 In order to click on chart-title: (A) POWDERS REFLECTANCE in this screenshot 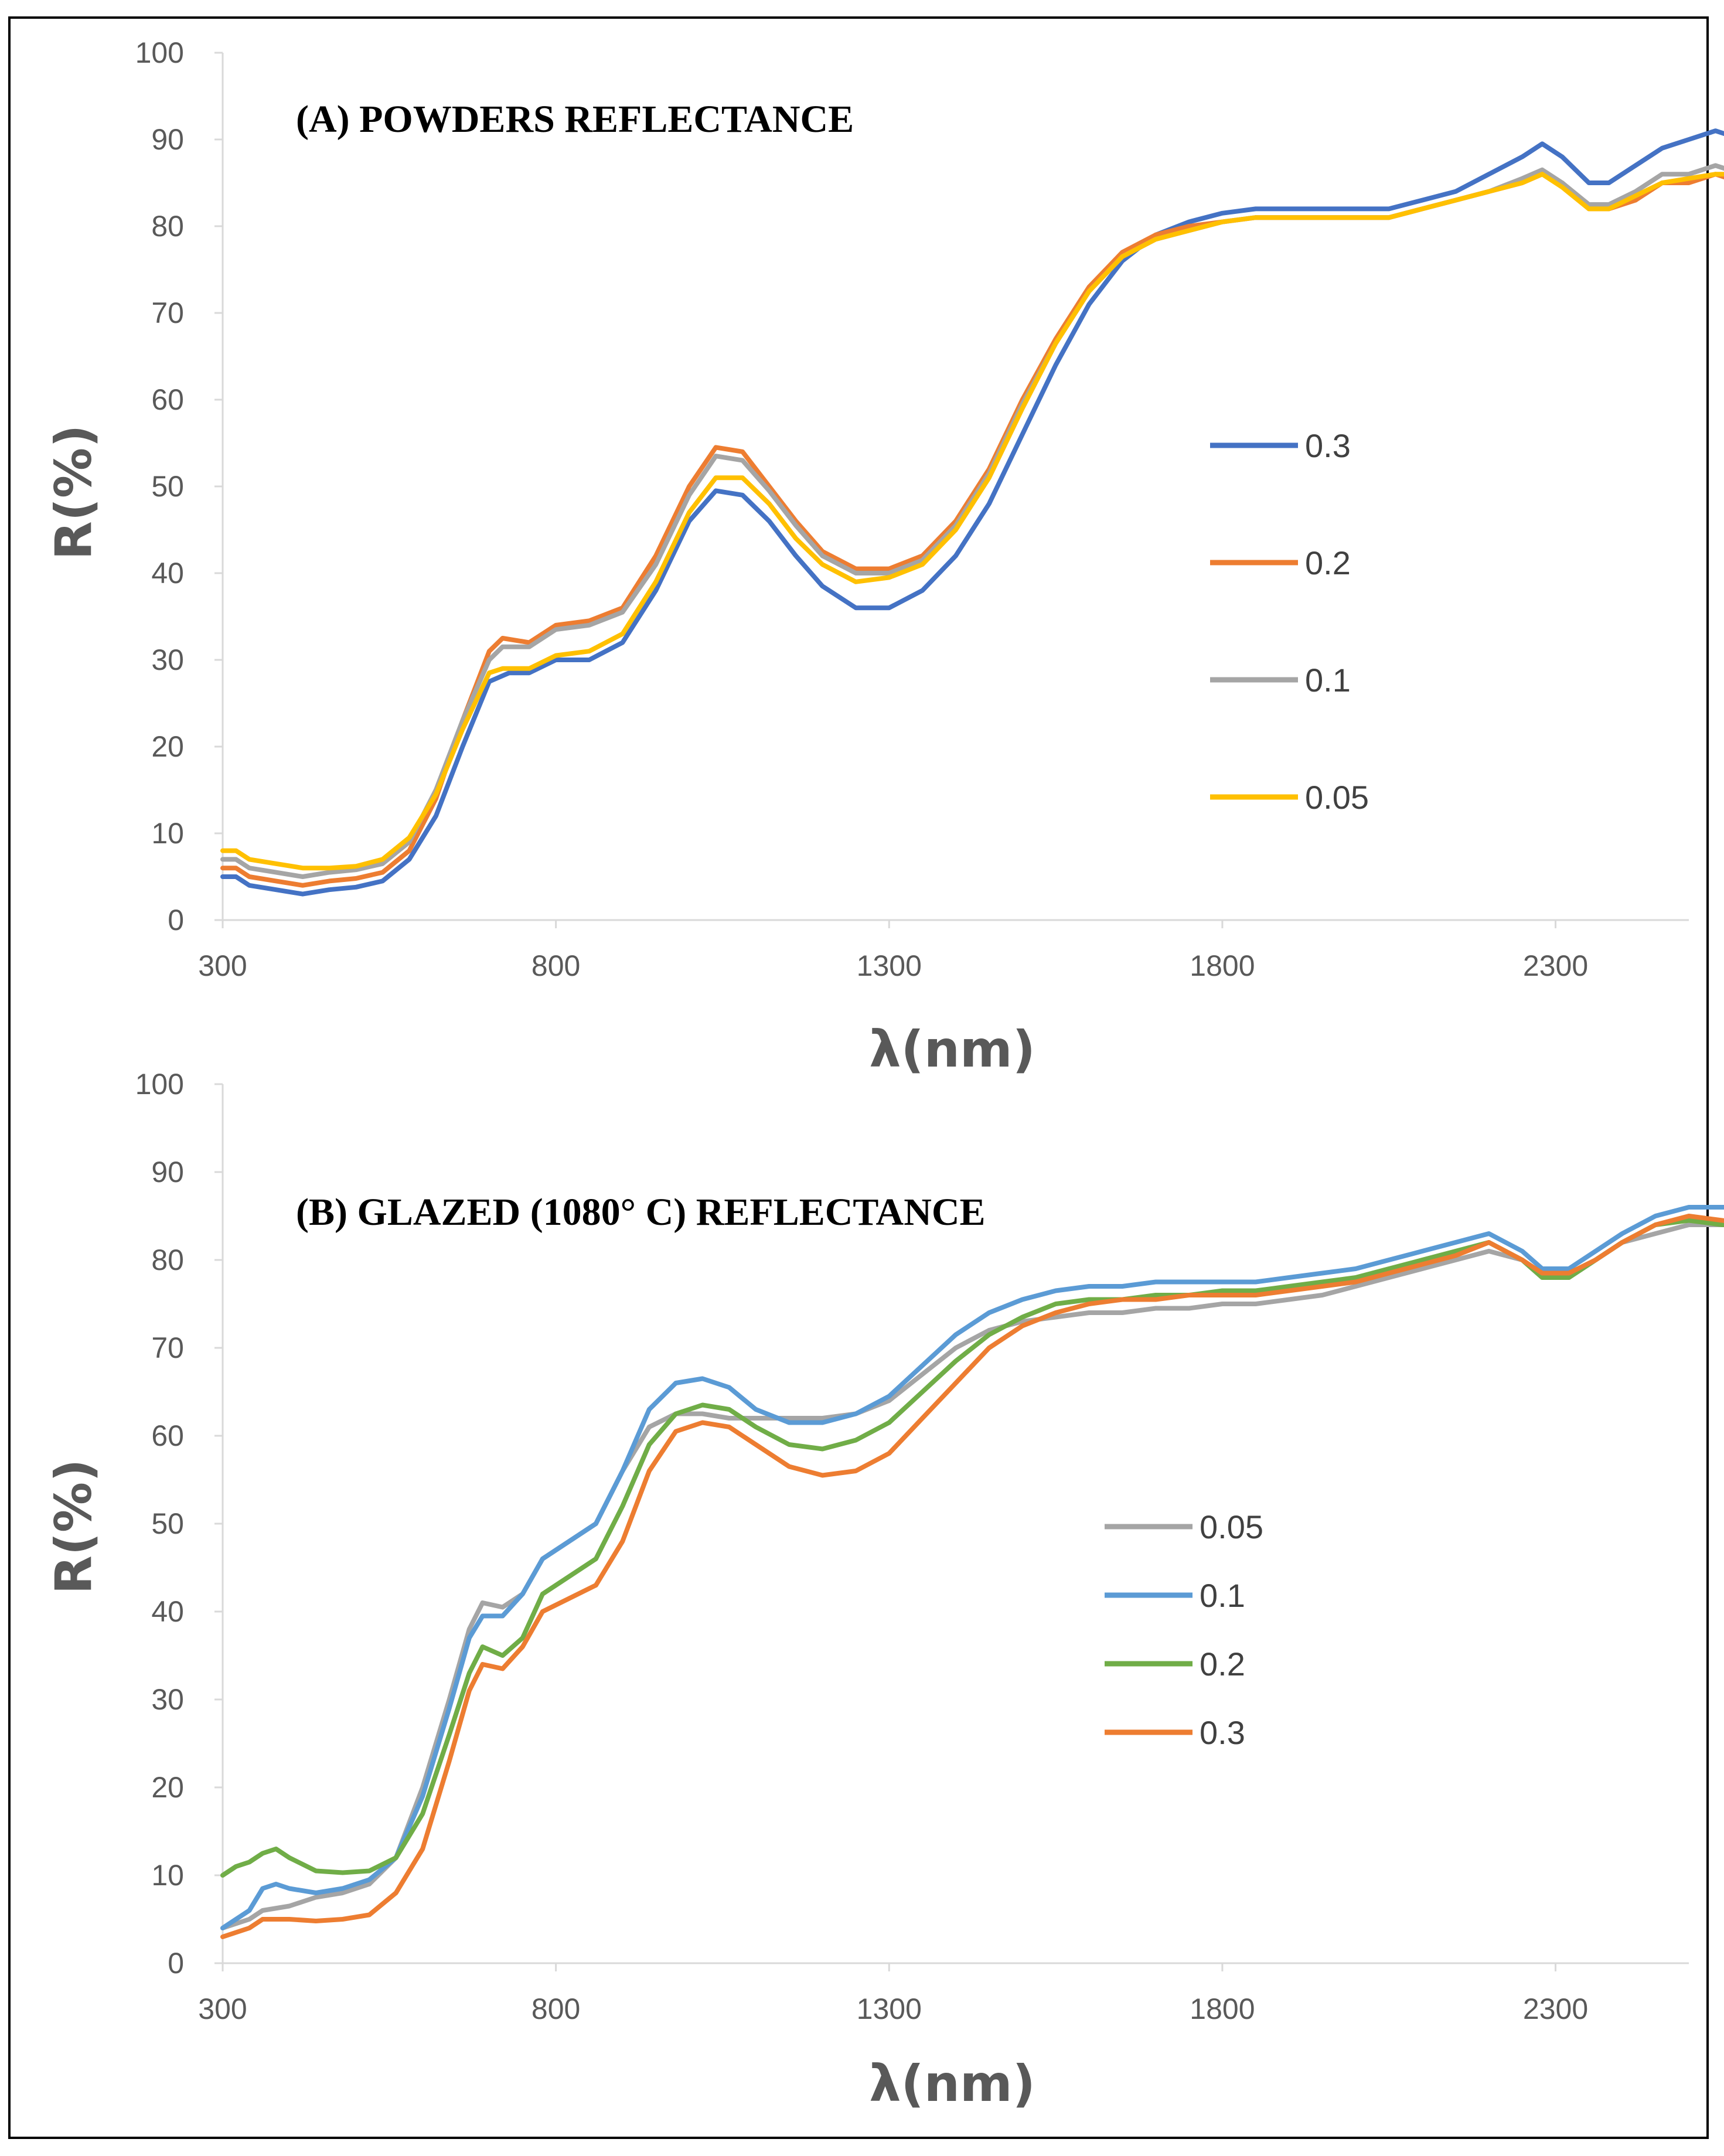, I will do `click(575, 119)`.